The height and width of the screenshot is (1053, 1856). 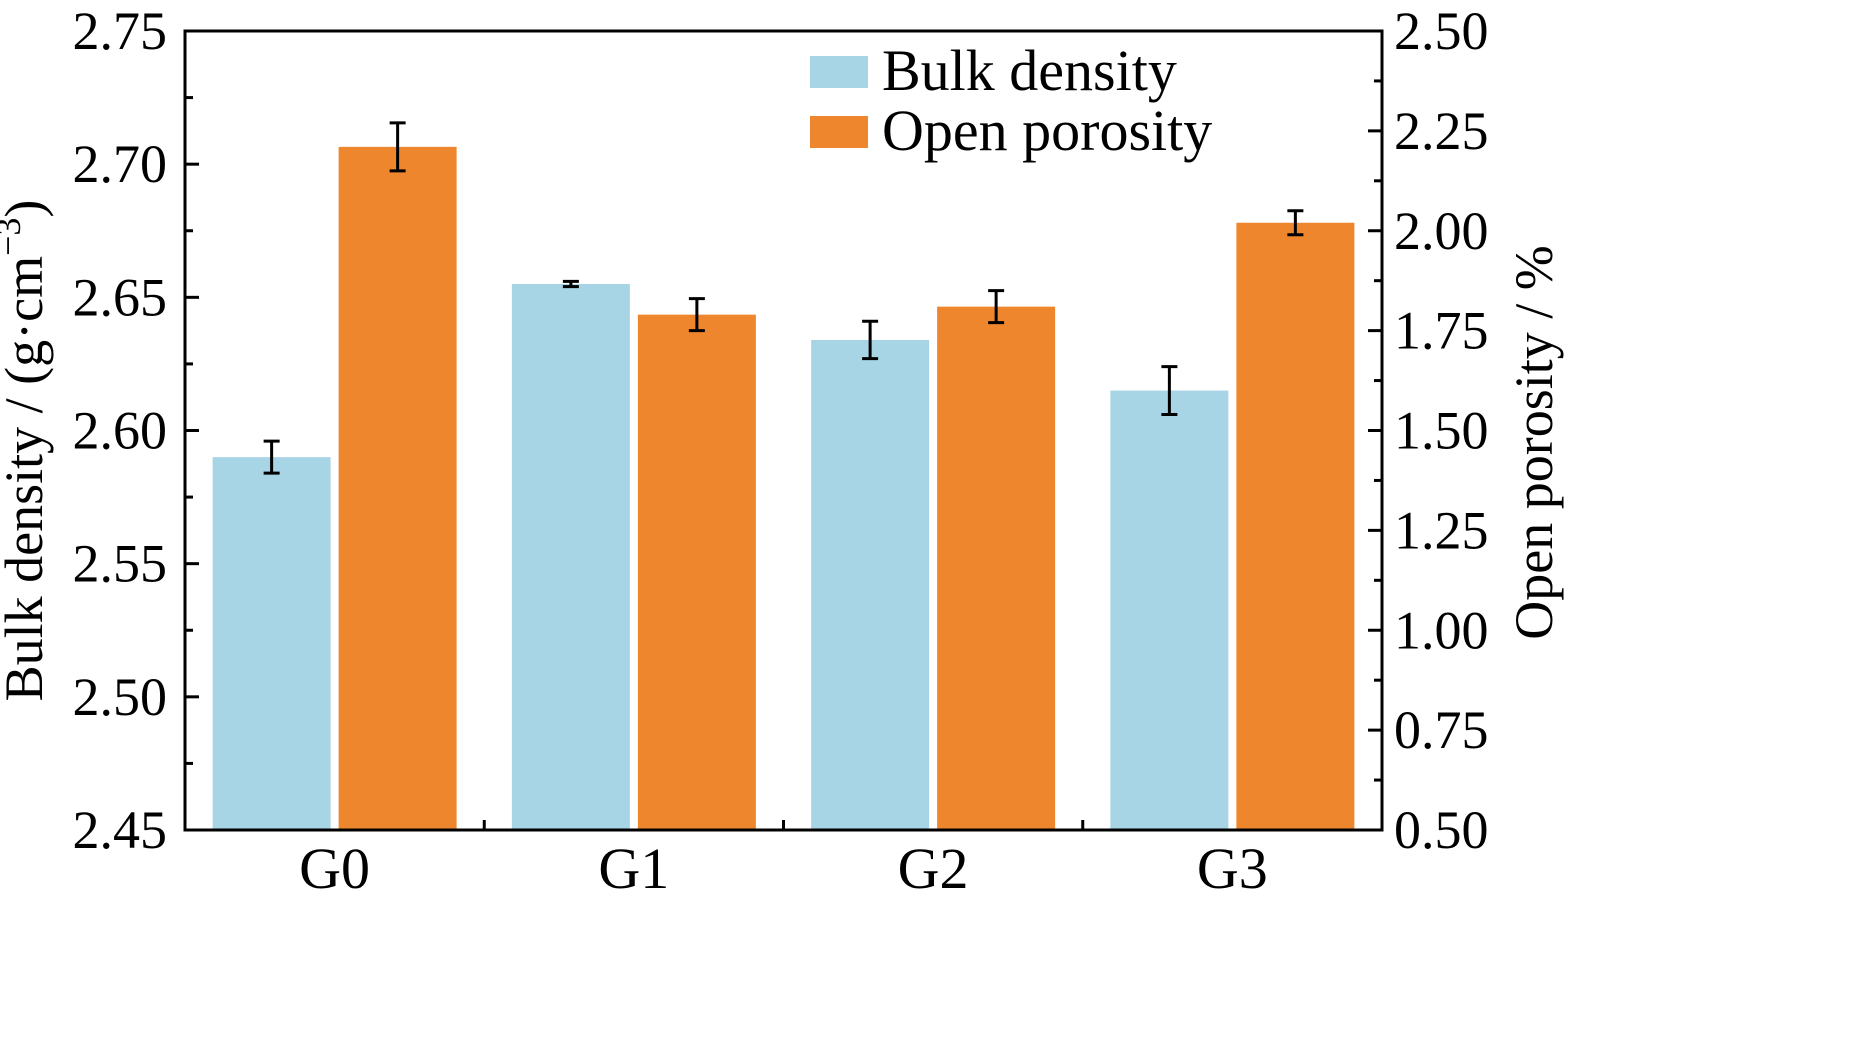 I want to click on y-right-tick-label: 1.25, so click(x=1441, y=530).